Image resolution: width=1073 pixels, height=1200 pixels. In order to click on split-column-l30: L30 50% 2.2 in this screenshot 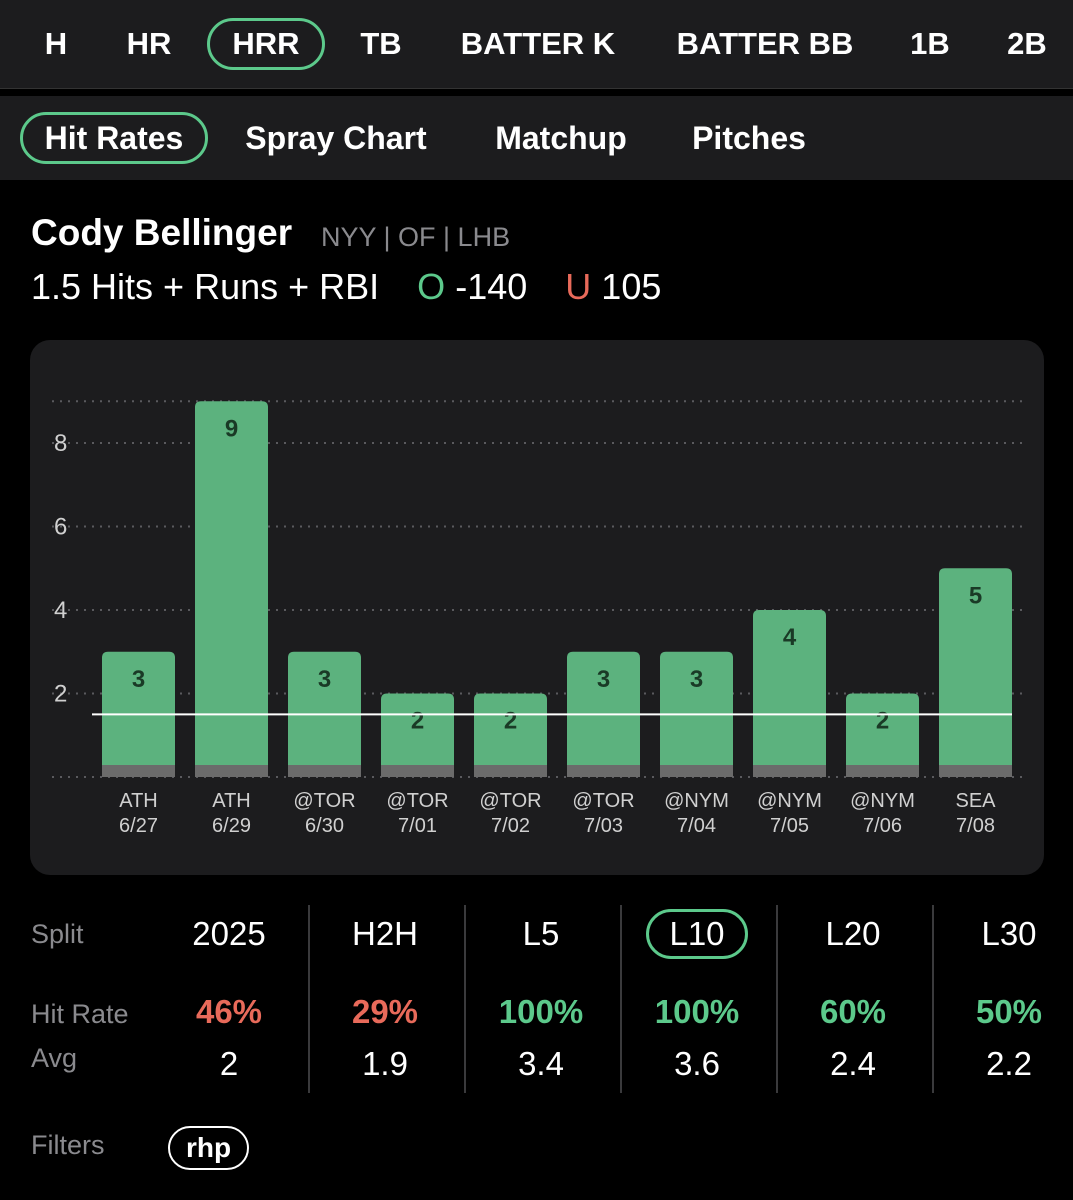, I will do `click(1003, 1000)`.